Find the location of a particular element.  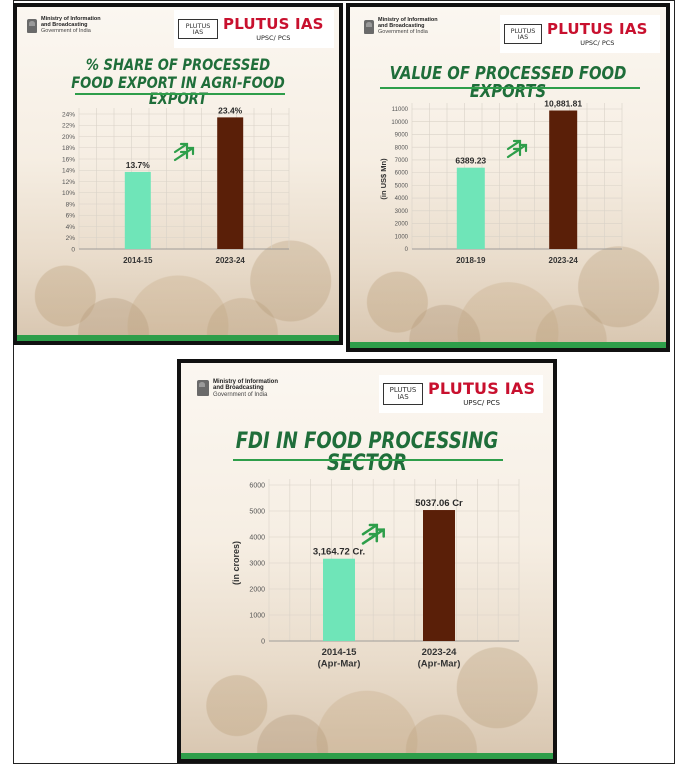

y-tick-label: 9000 is located at coordinates (402, 136).